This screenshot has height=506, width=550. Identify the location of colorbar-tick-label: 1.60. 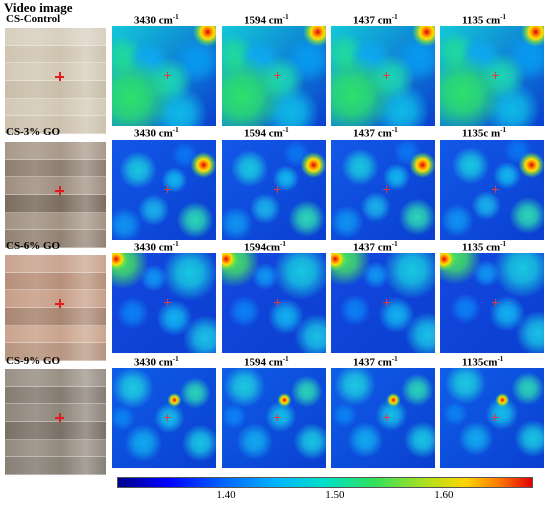
(444, 495).